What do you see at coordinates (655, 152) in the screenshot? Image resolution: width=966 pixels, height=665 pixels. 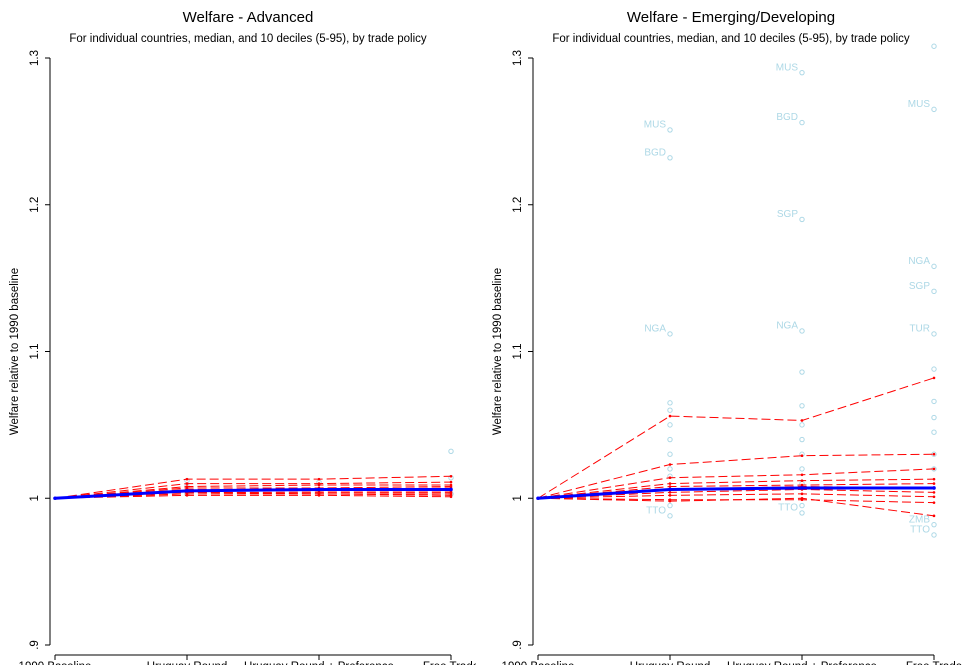 I see `country-label: BGD` at bounding box center [655, 152].